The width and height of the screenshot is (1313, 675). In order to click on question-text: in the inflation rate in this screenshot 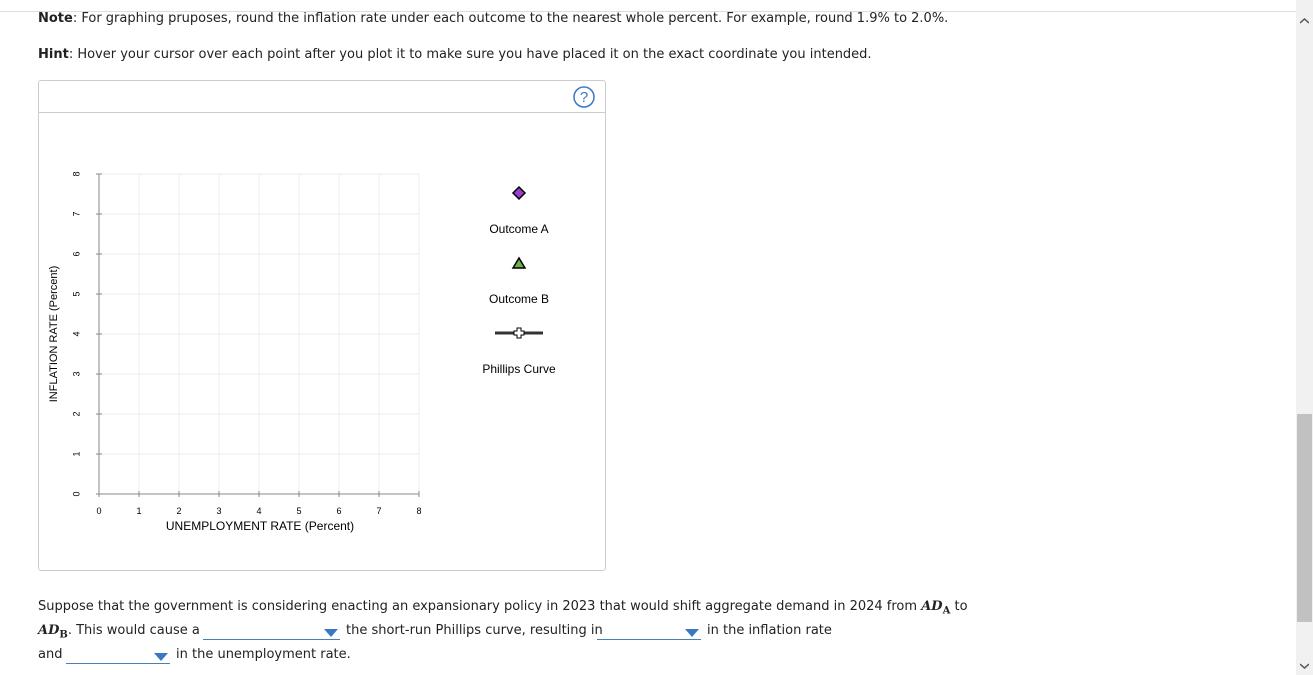, I will do `click(769, 630)`.